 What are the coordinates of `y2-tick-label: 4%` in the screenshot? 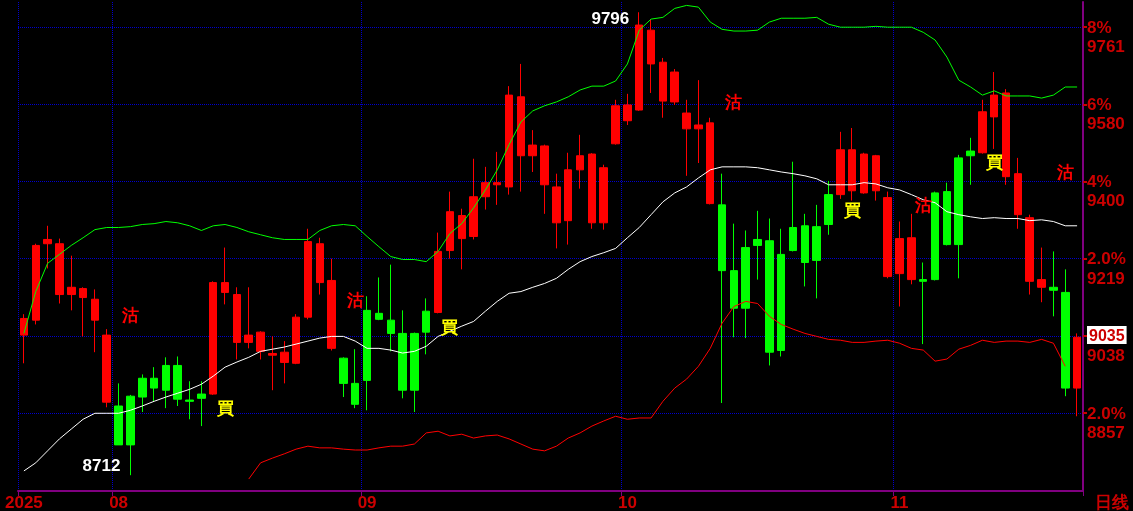 It's located at (1099, 181).